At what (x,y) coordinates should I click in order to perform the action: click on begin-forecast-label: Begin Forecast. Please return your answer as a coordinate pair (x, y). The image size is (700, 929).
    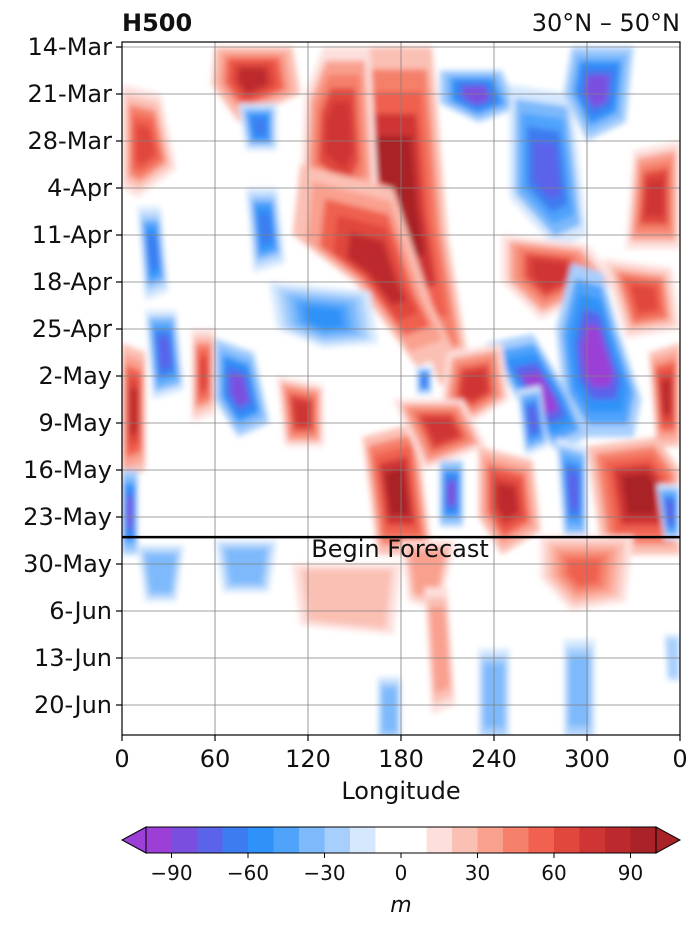
    Looking at the image, I should click on (400, 549).